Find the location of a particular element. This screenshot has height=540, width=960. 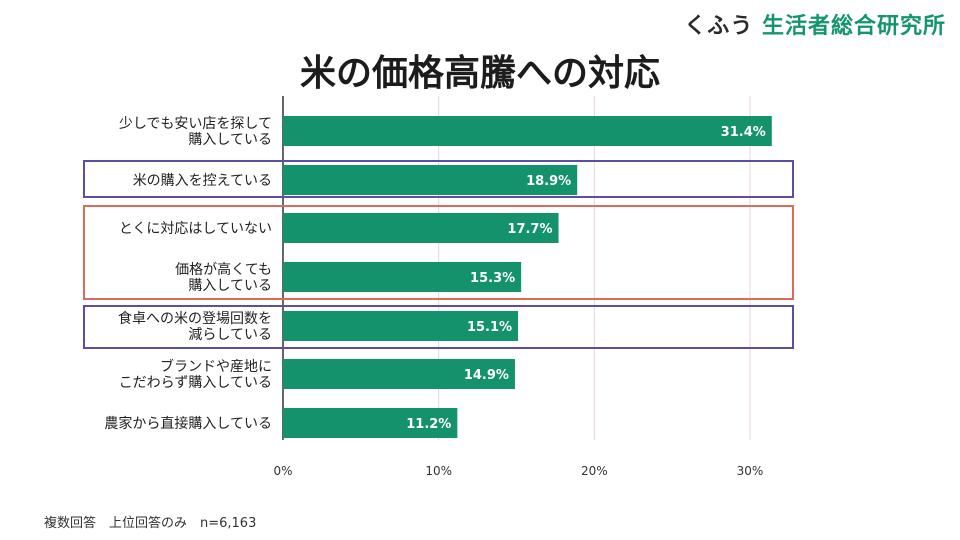

x-tick-label: 30% is located at coordinates (750, 471).